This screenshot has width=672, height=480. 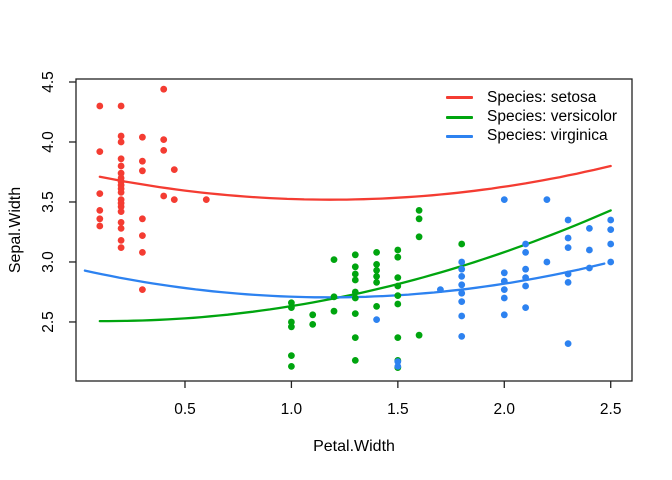 I want to click on x-axis-title: Petal.Width, so click(x=354, y=446).